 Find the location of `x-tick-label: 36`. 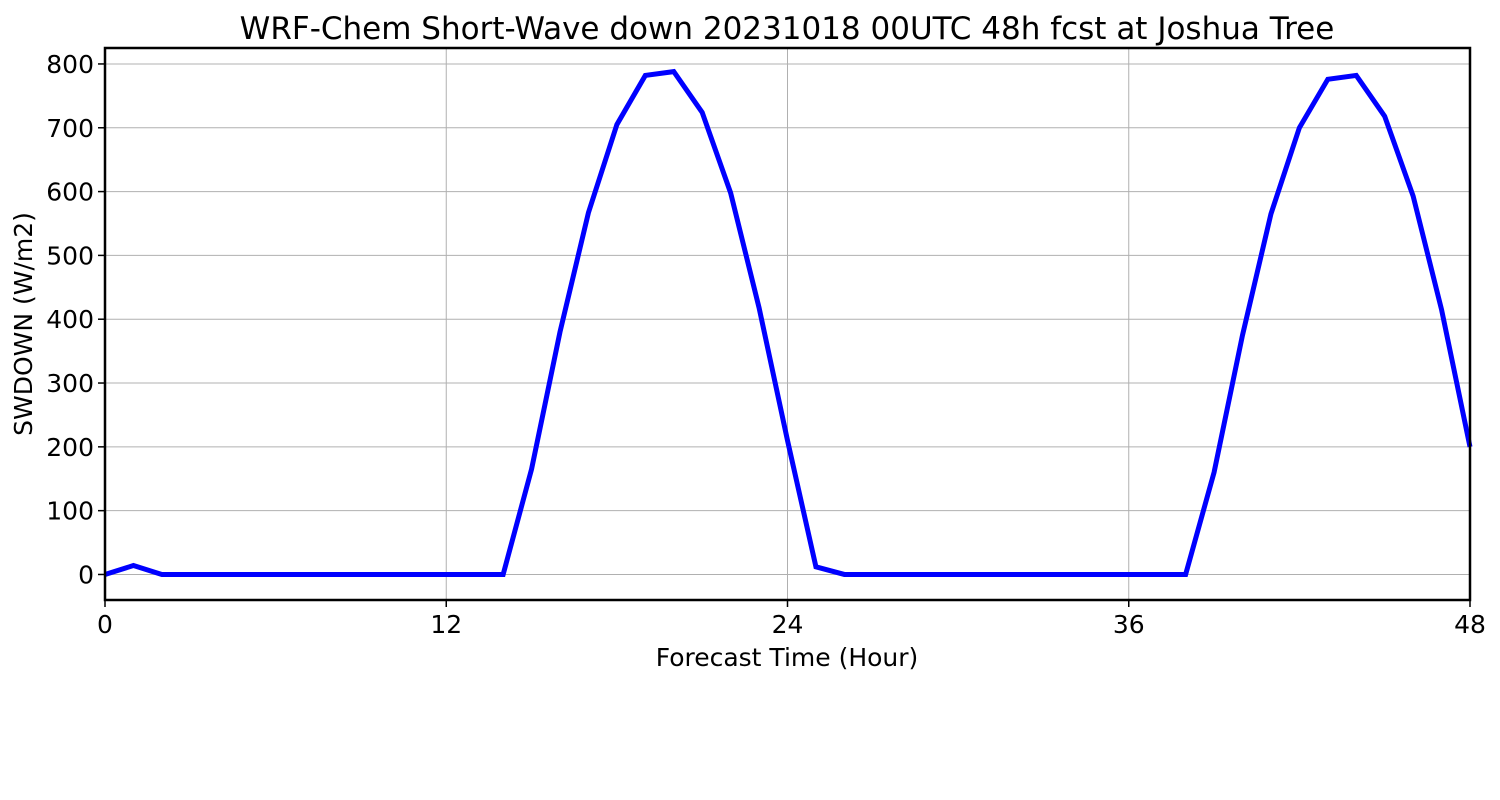

x-tick-label: 36 is located at coordinates (1129, 624).